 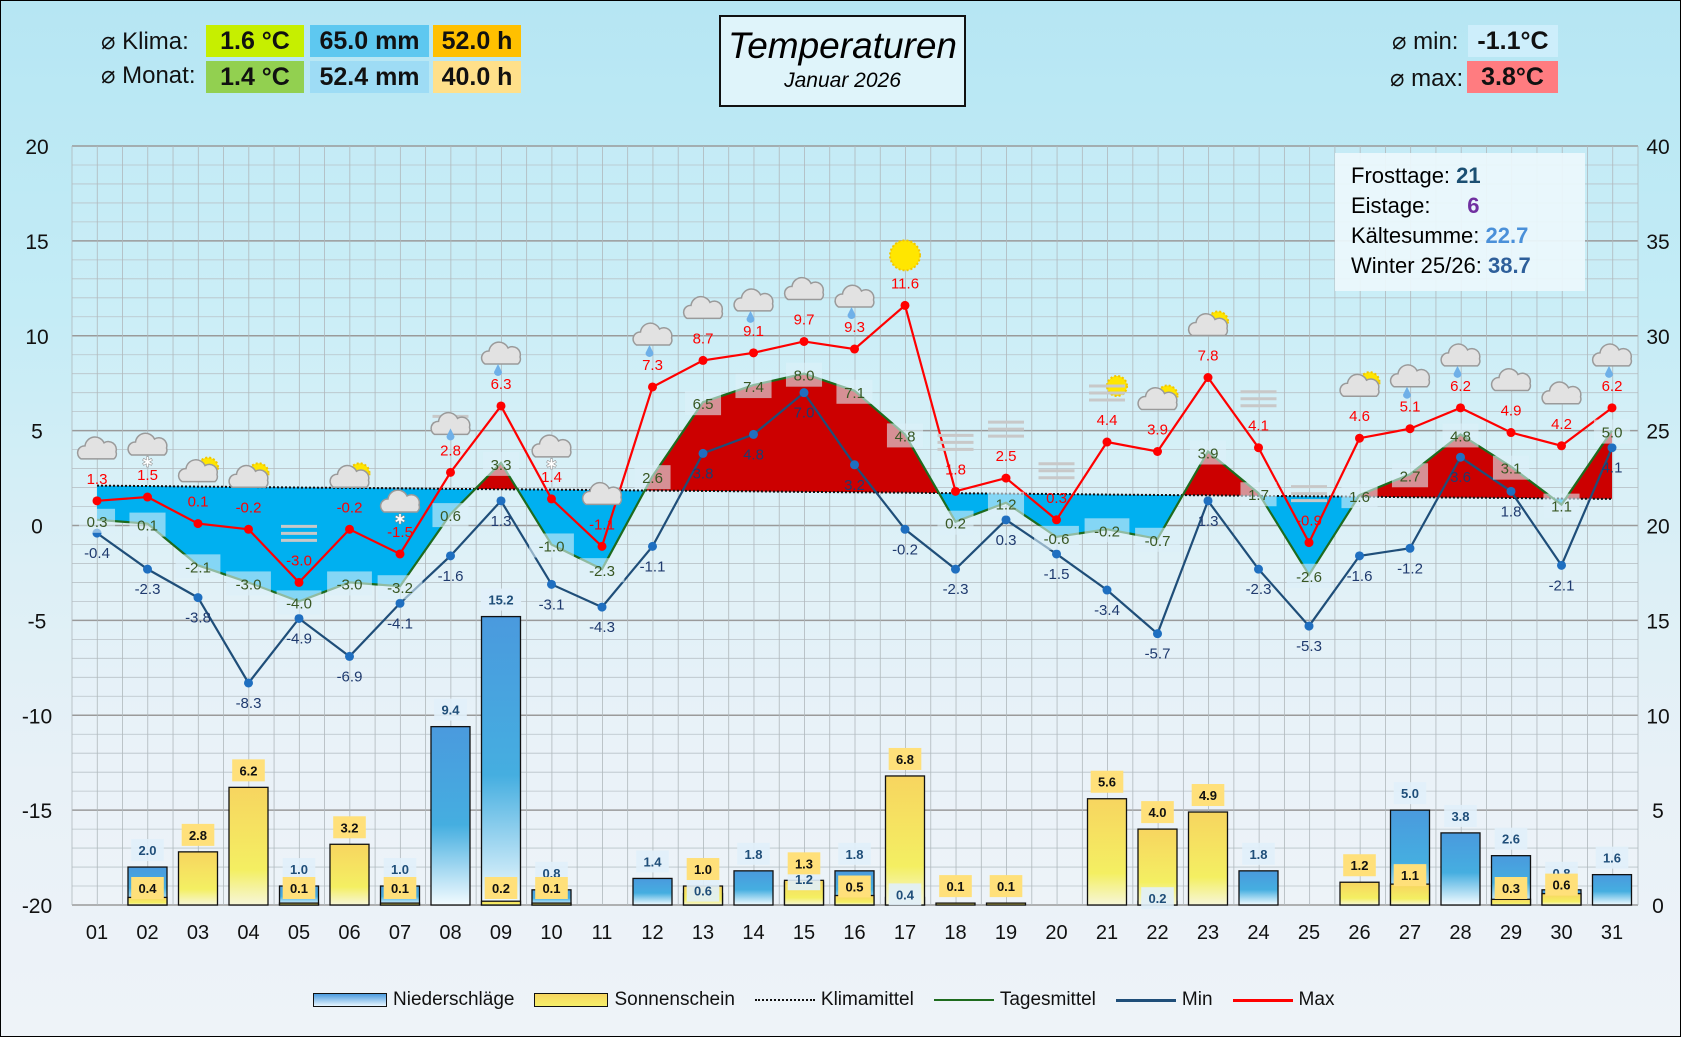 What do you see at coordinates (834, 1000) in the screenshot?
I see `legend-climate: Klimamittel` at bounding box center [834, 1000].